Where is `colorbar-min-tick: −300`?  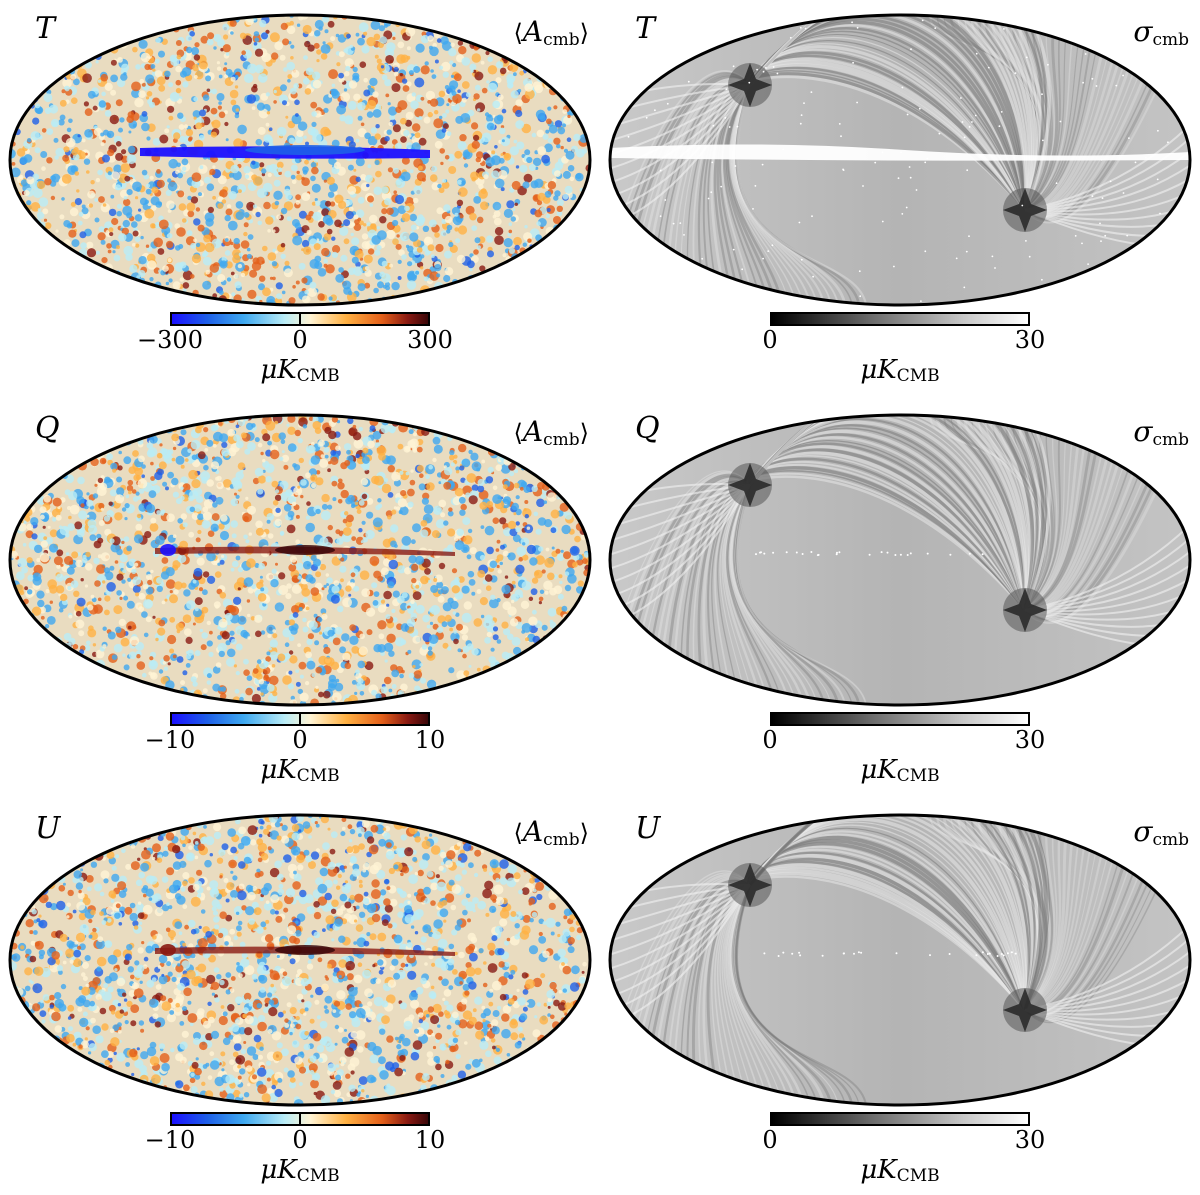
colorbar-min-tick: −300 is located at coordinates (170, 340).